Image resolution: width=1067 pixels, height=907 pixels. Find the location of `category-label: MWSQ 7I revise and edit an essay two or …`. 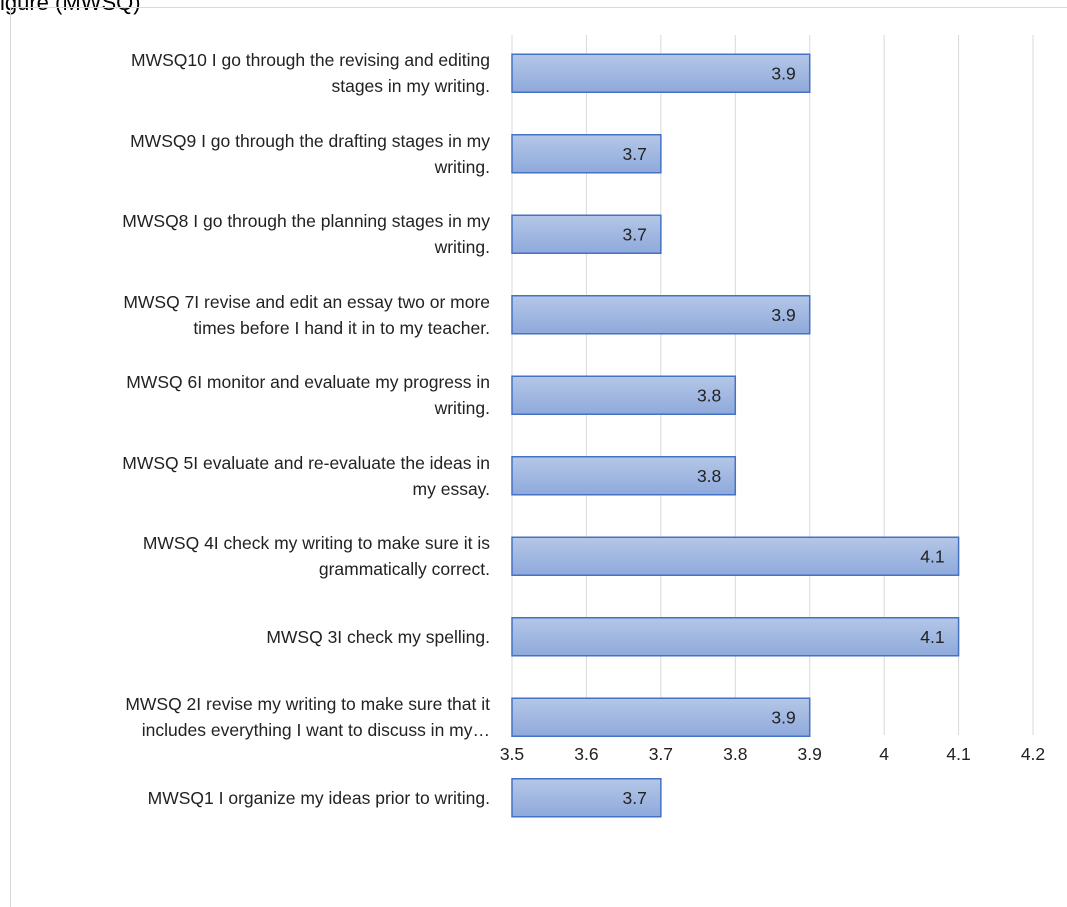

category-label: MWSQ 7I revise and edit an essay two or … is located at coordinates (245, 315).